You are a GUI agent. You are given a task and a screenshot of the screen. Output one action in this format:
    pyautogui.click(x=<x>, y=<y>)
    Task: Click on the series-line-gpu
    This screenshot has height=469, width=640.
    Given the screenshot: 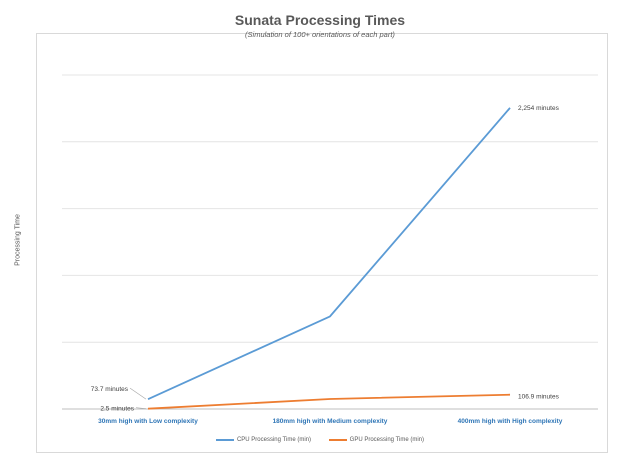 What is the action you would take?
    pyautogui.click(x=329, y=401)
    